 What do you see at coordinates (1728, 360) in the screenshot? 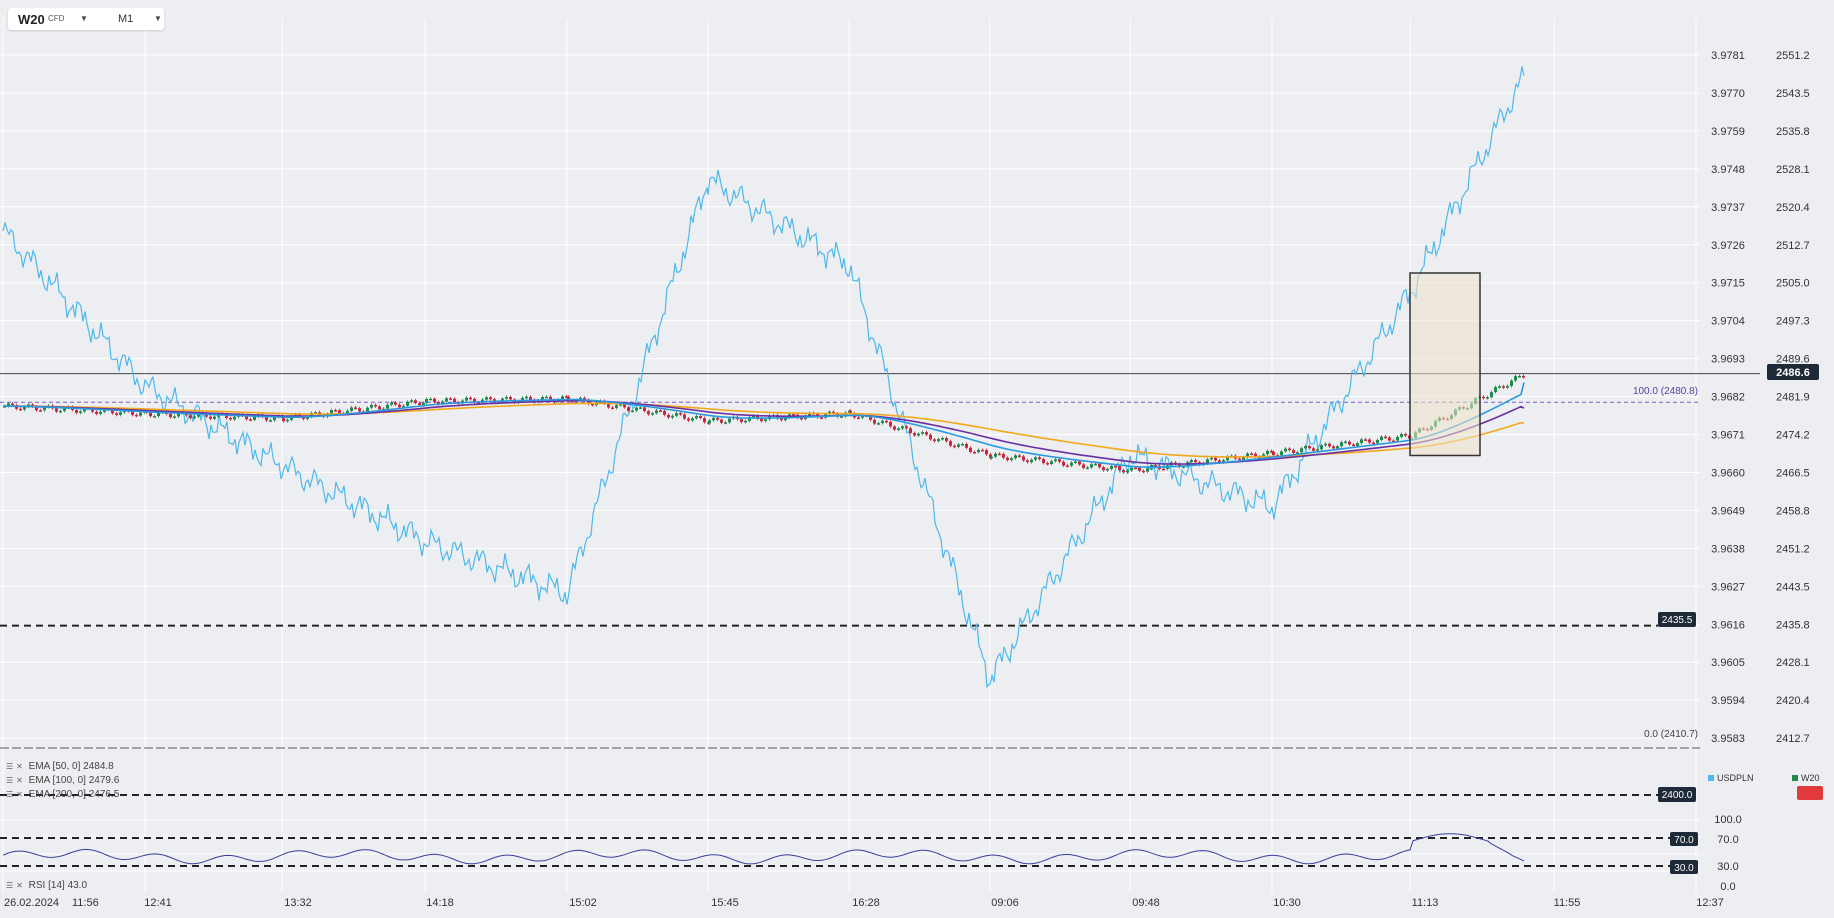
I see `left-axis-tick-label: 3.9693` at bounding box center [1728, 360].